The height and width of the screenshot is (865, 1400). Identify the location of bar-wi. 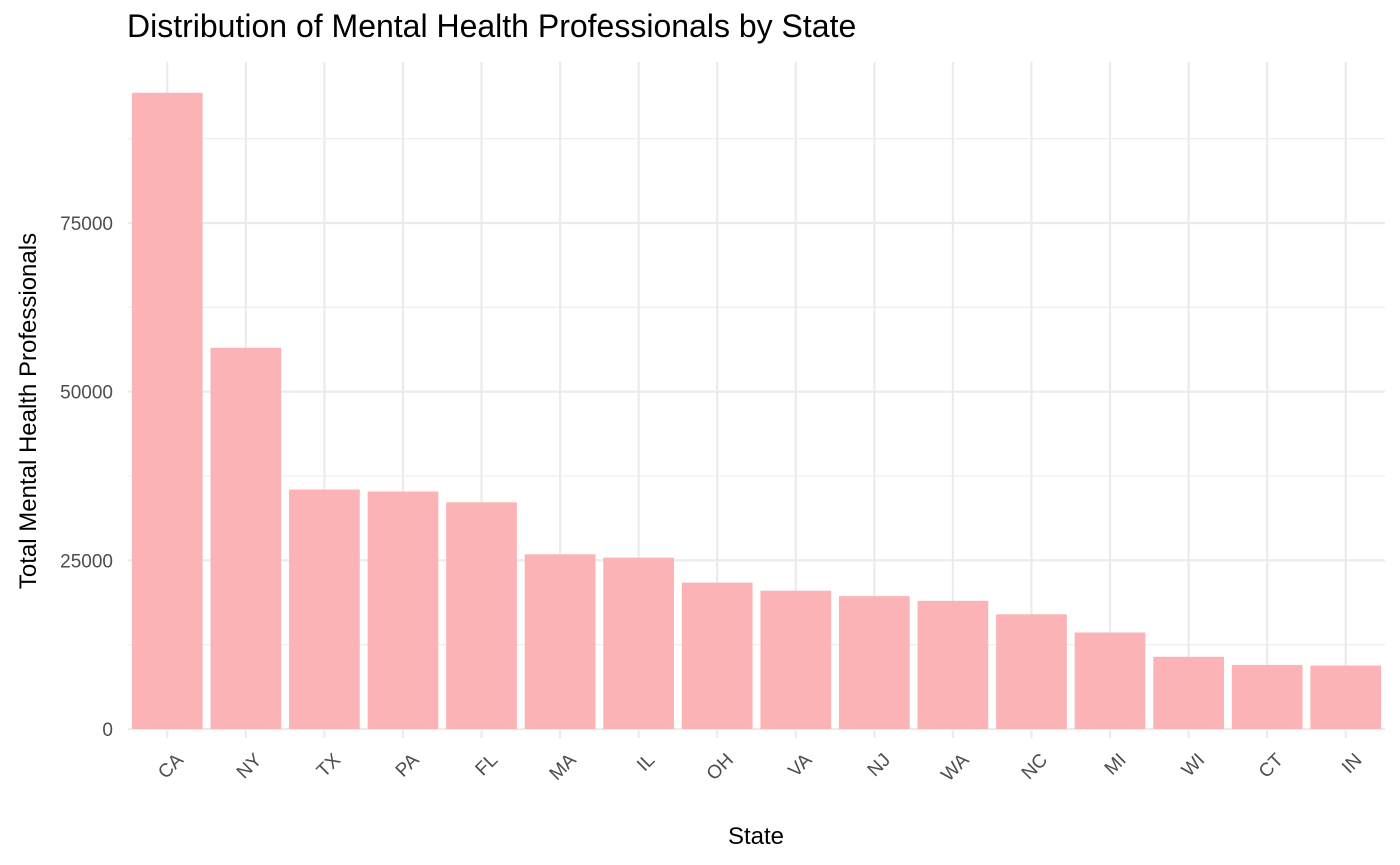
(1188, 692).